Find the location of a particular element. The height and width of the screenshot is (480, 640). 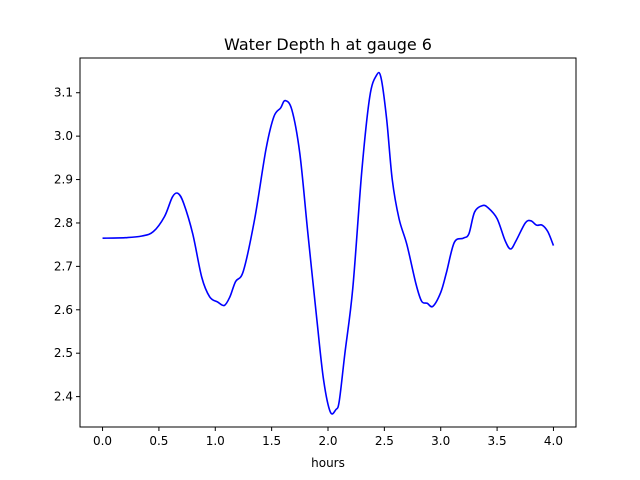

x-tick-label: 3.0 is located at coordinates (440, 441).